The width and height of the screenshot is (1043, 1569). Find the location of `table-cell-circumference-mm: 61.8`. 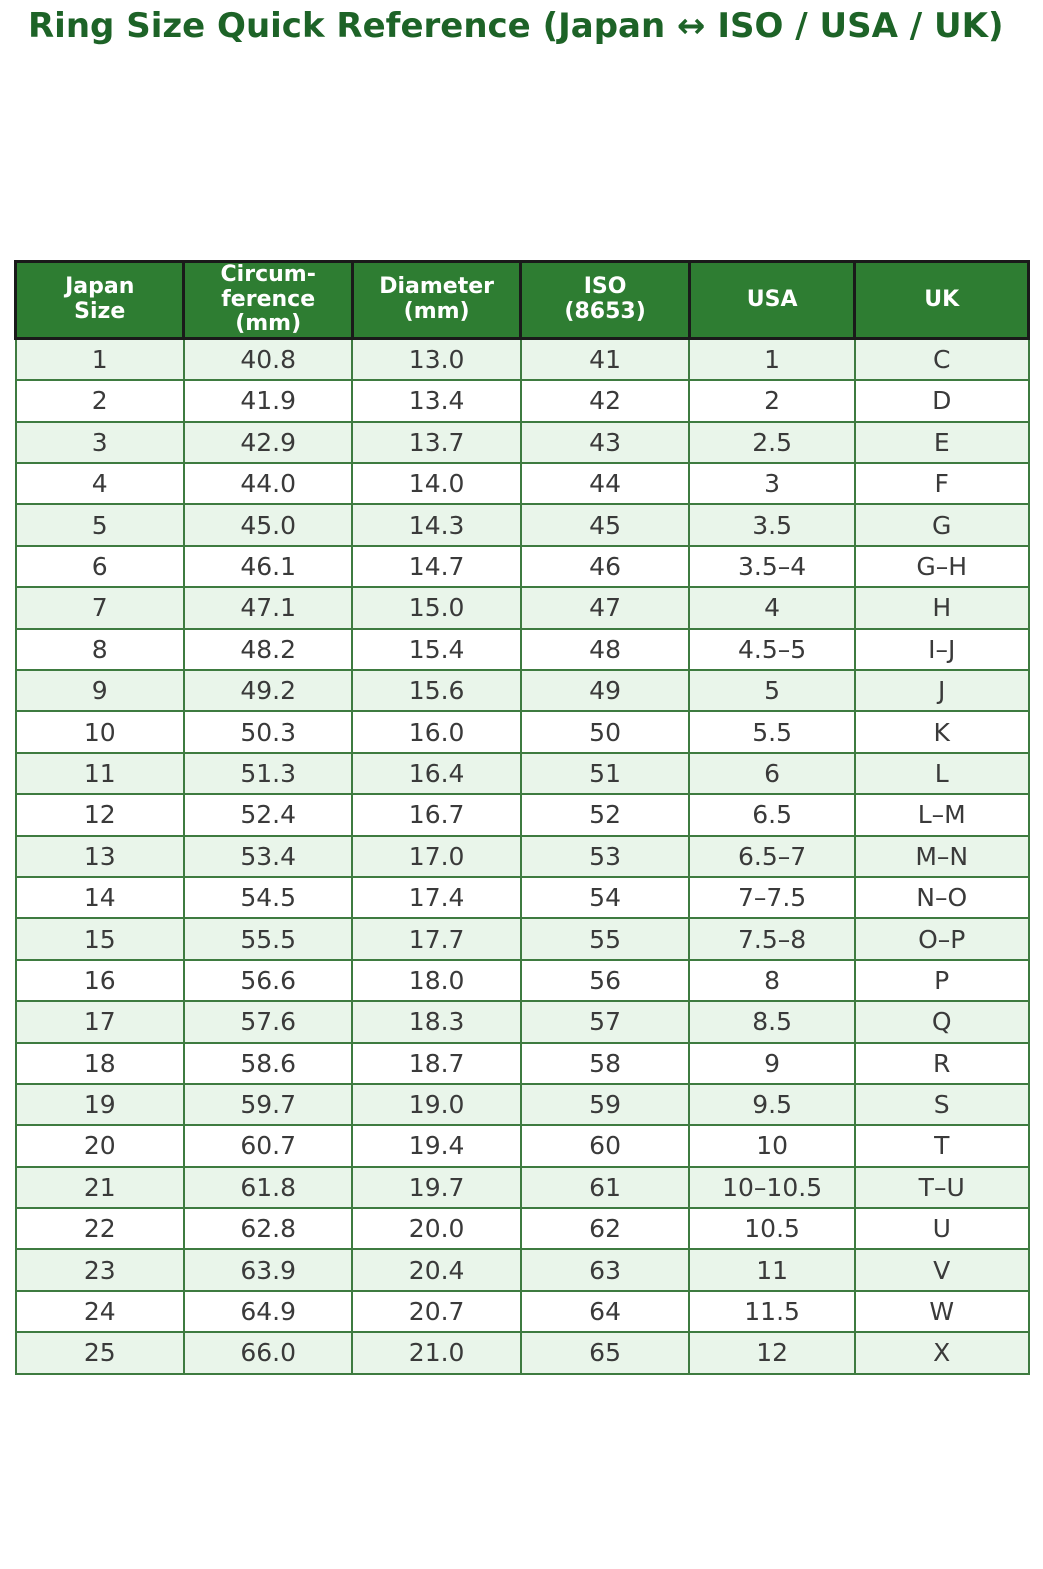

table-cell-circumference-mm: 61.8 is located at coordinates (268, 1187).